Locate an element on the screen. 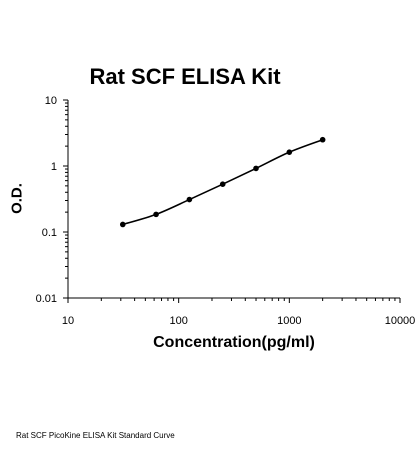 The height and width of the screenshot is (450, 420). x-tick-label: 100 is located at coordinates (178, 321).